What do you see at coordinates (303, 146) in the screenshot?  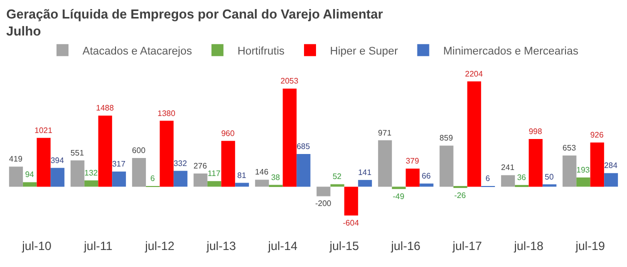 I see `data-label: 685` at bounding box center [303, 146].